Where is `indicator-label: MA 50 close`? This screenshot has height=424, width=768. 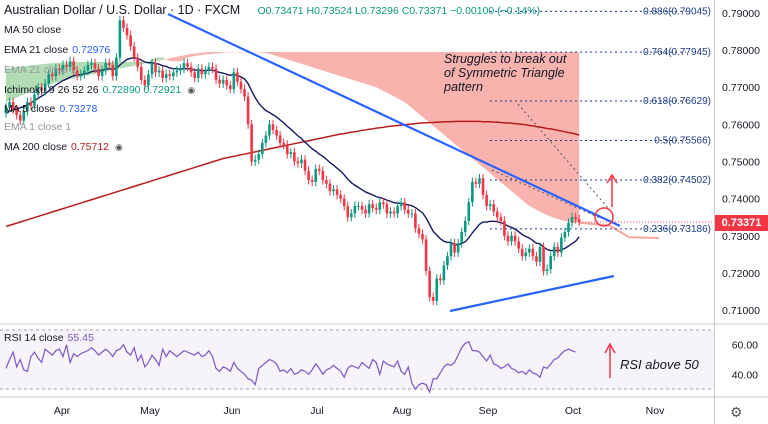
indicator-label: MA 50 close is located at coordinates (33, 30).